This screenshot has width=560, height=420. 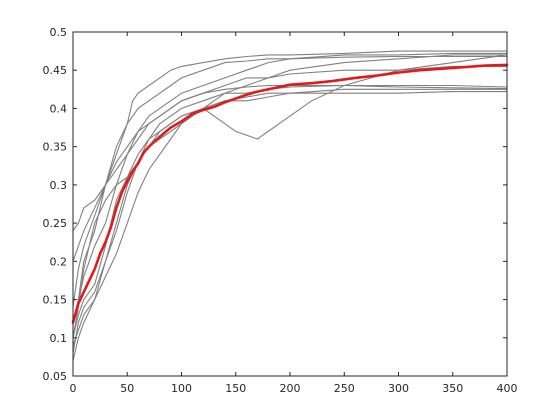 What do you see at coordinates (127, 388) in the screenshot?
I see `x-tick-label: 50` at bounding box center [127, 388].